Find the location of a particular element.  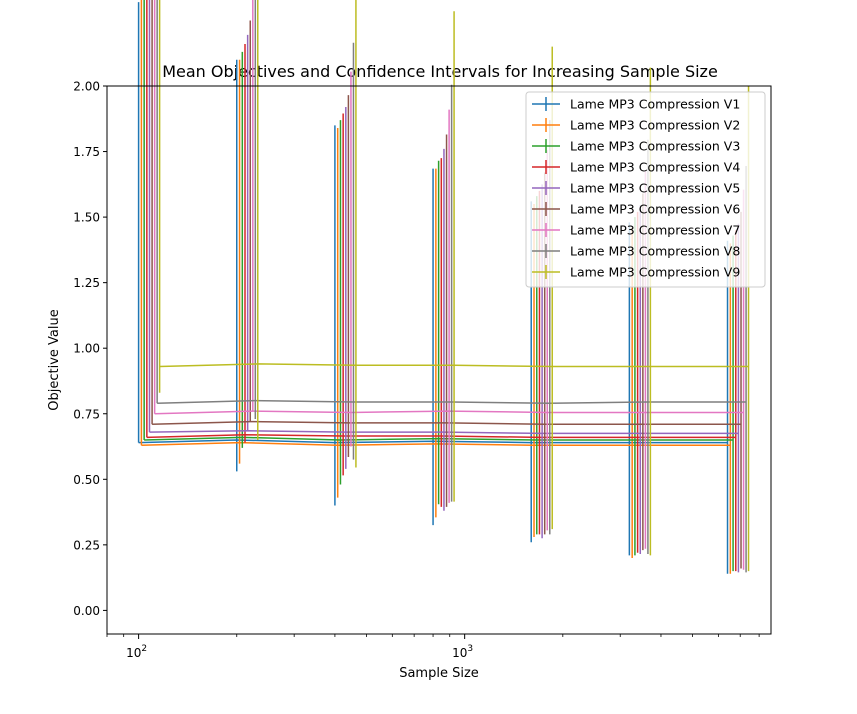

y-tick-label: 1.50 is located at coordinates (86, 218).